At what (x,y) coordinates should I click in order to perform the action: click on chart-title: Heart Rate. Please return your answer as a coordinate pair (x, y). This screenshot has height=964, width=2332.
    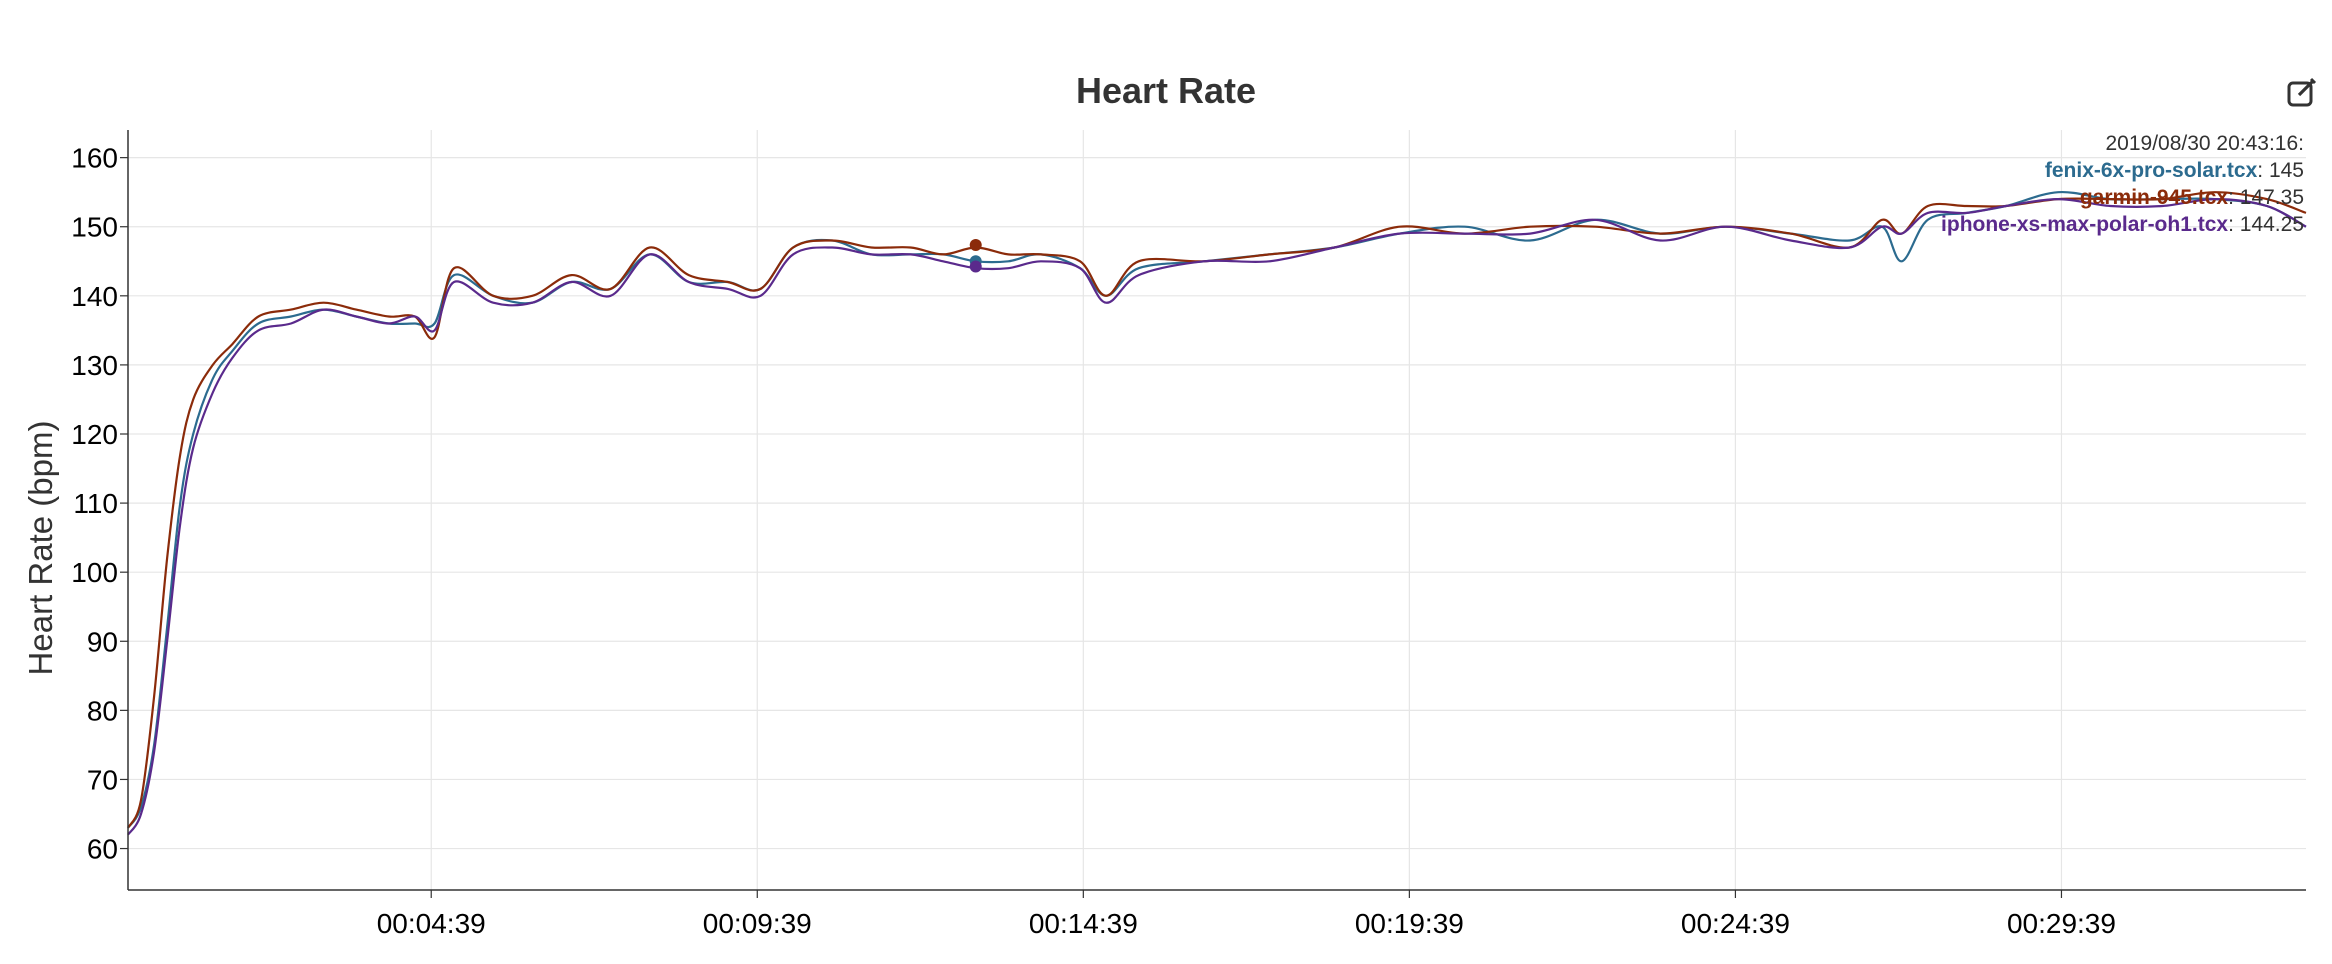
    Looking at the image, I should click on (1166, 90).